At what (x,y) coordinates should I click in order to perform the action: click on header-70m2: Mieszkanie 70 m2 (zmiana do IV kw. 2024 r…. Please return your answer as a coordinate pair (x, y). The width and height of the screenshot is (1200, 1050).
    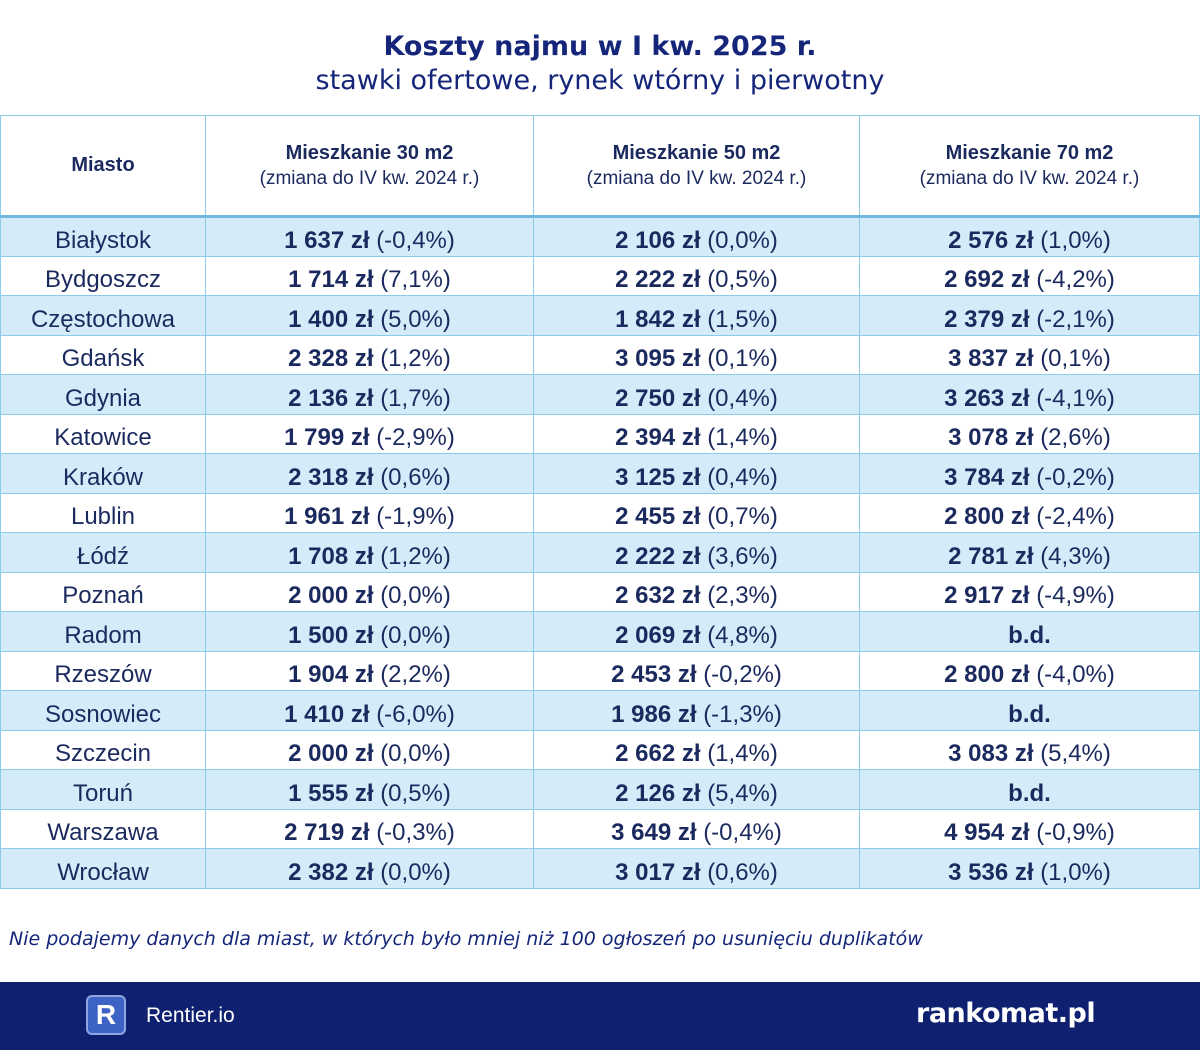
    Looking at the image, I should click on (1029, 166).